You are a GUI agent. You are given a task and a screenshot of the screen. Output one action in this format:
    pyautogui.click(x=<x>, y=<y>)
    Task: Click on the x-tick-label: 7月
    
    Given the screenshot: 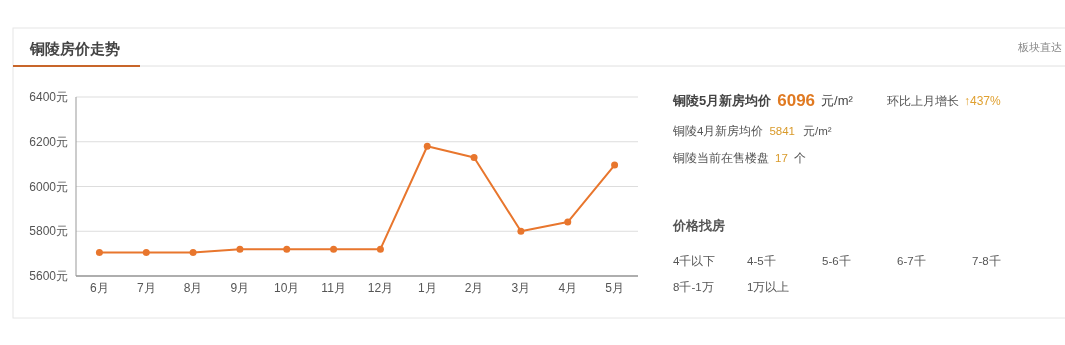 What is the action you would take?
    pyautogui.click(x=146, y=288)
    